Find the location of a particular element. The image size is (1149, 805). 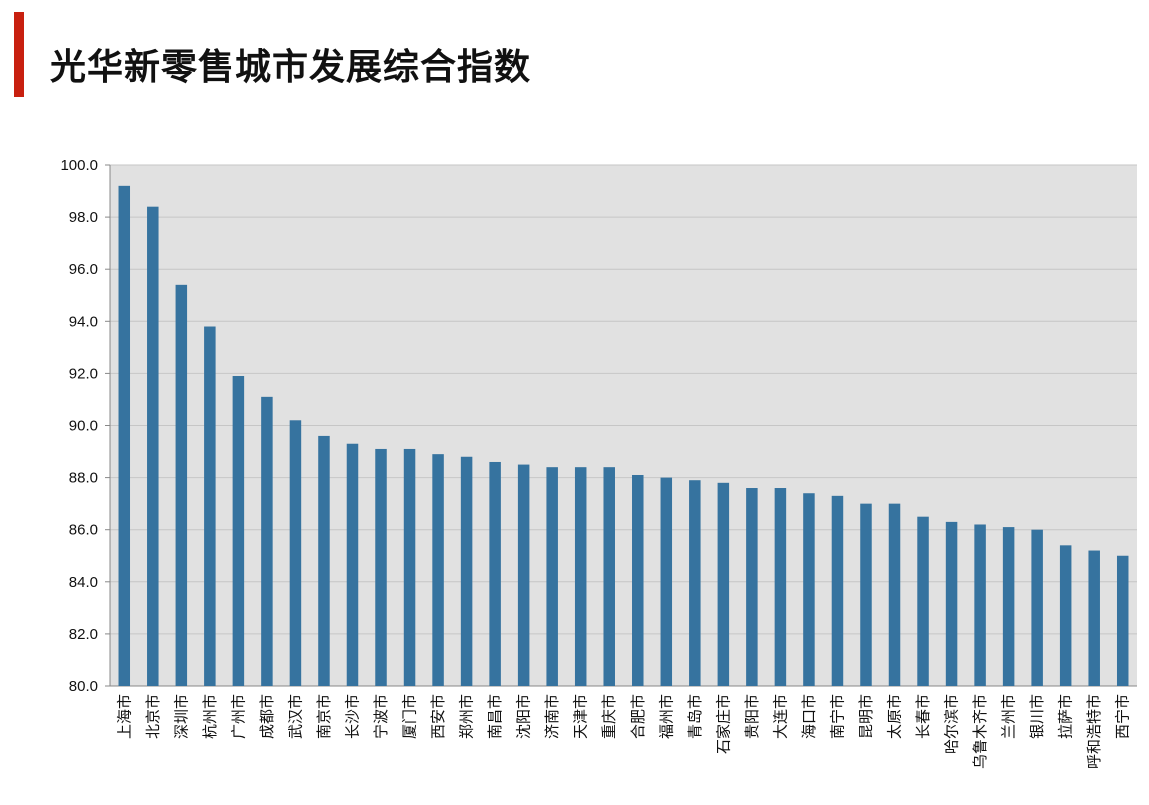

x-tick-label: 天津市 is located at coordinates (581, 716).